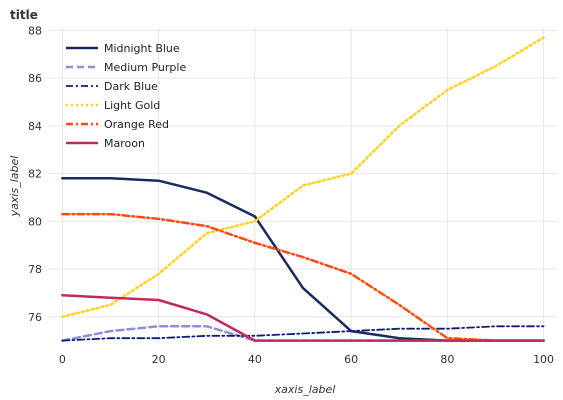 This screenshot has height=400, width=563. What do you see at coordinates (132, 105) in the screenshot?
I see `legend-label: Light Gold` at bounding box center [132, 105].